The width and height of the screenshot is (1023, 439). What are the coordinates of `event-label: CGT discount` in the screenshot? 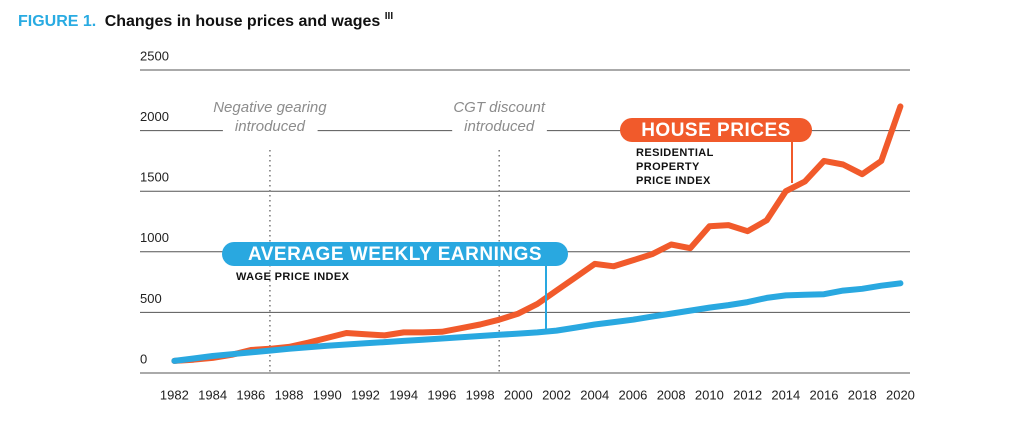 It's located at (499, 107).